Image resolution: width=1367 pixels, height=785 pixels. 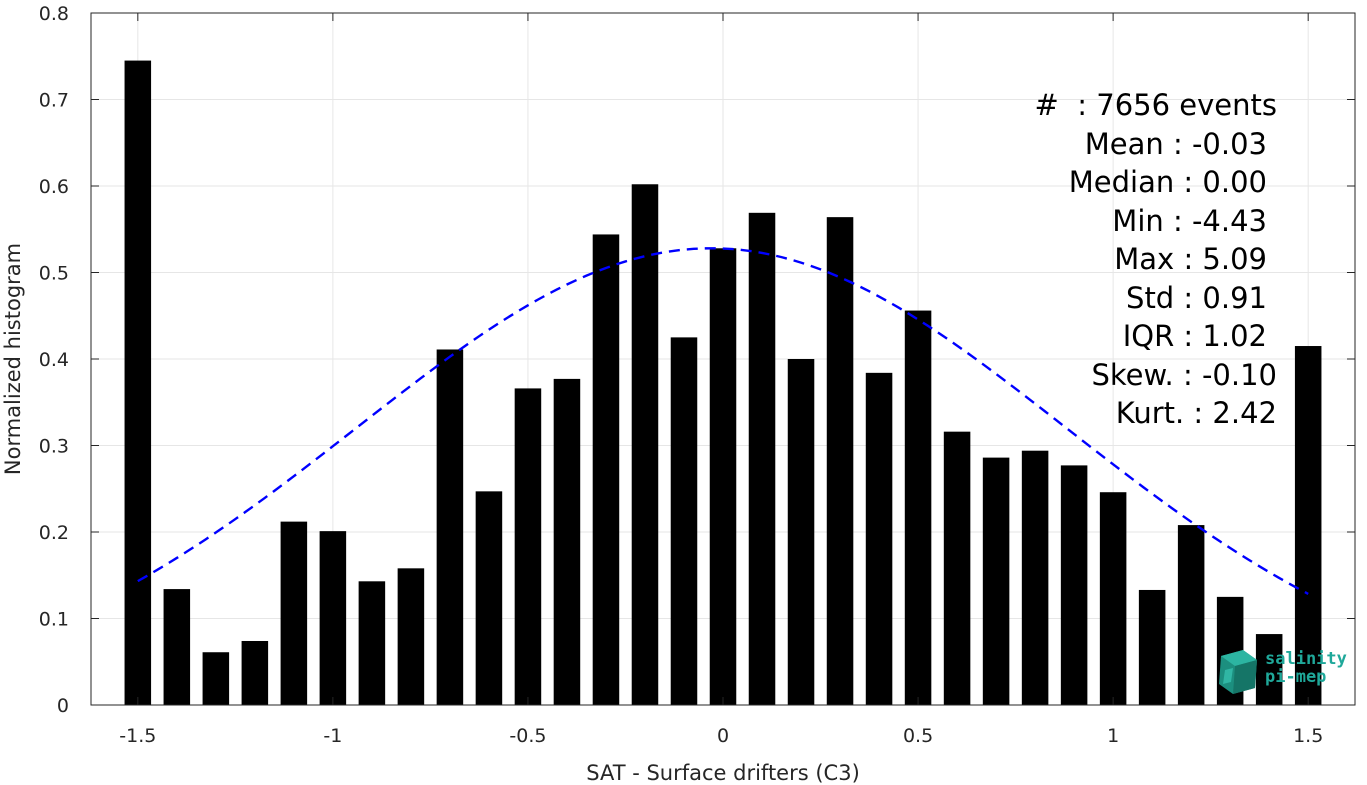 I want to click on logo-text-line2: pi-mep, so click(x=1296, y=677).